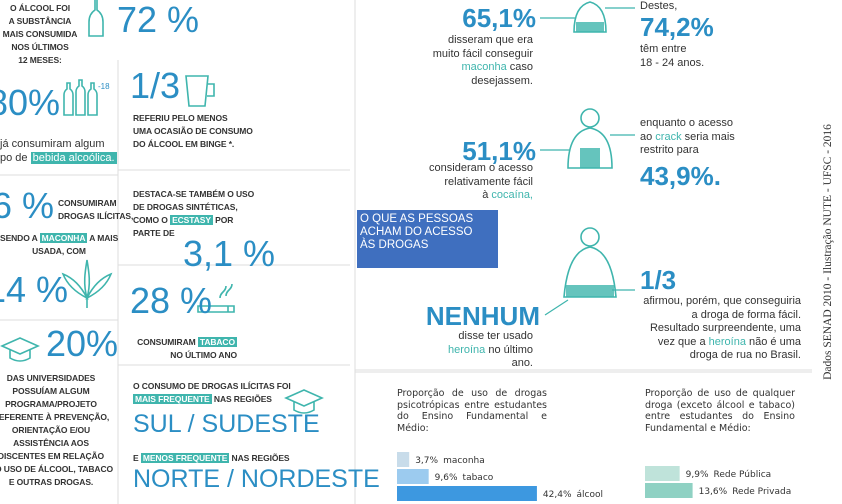  I want to click on text-line: 18 - 24 anos., so click(672, 62).